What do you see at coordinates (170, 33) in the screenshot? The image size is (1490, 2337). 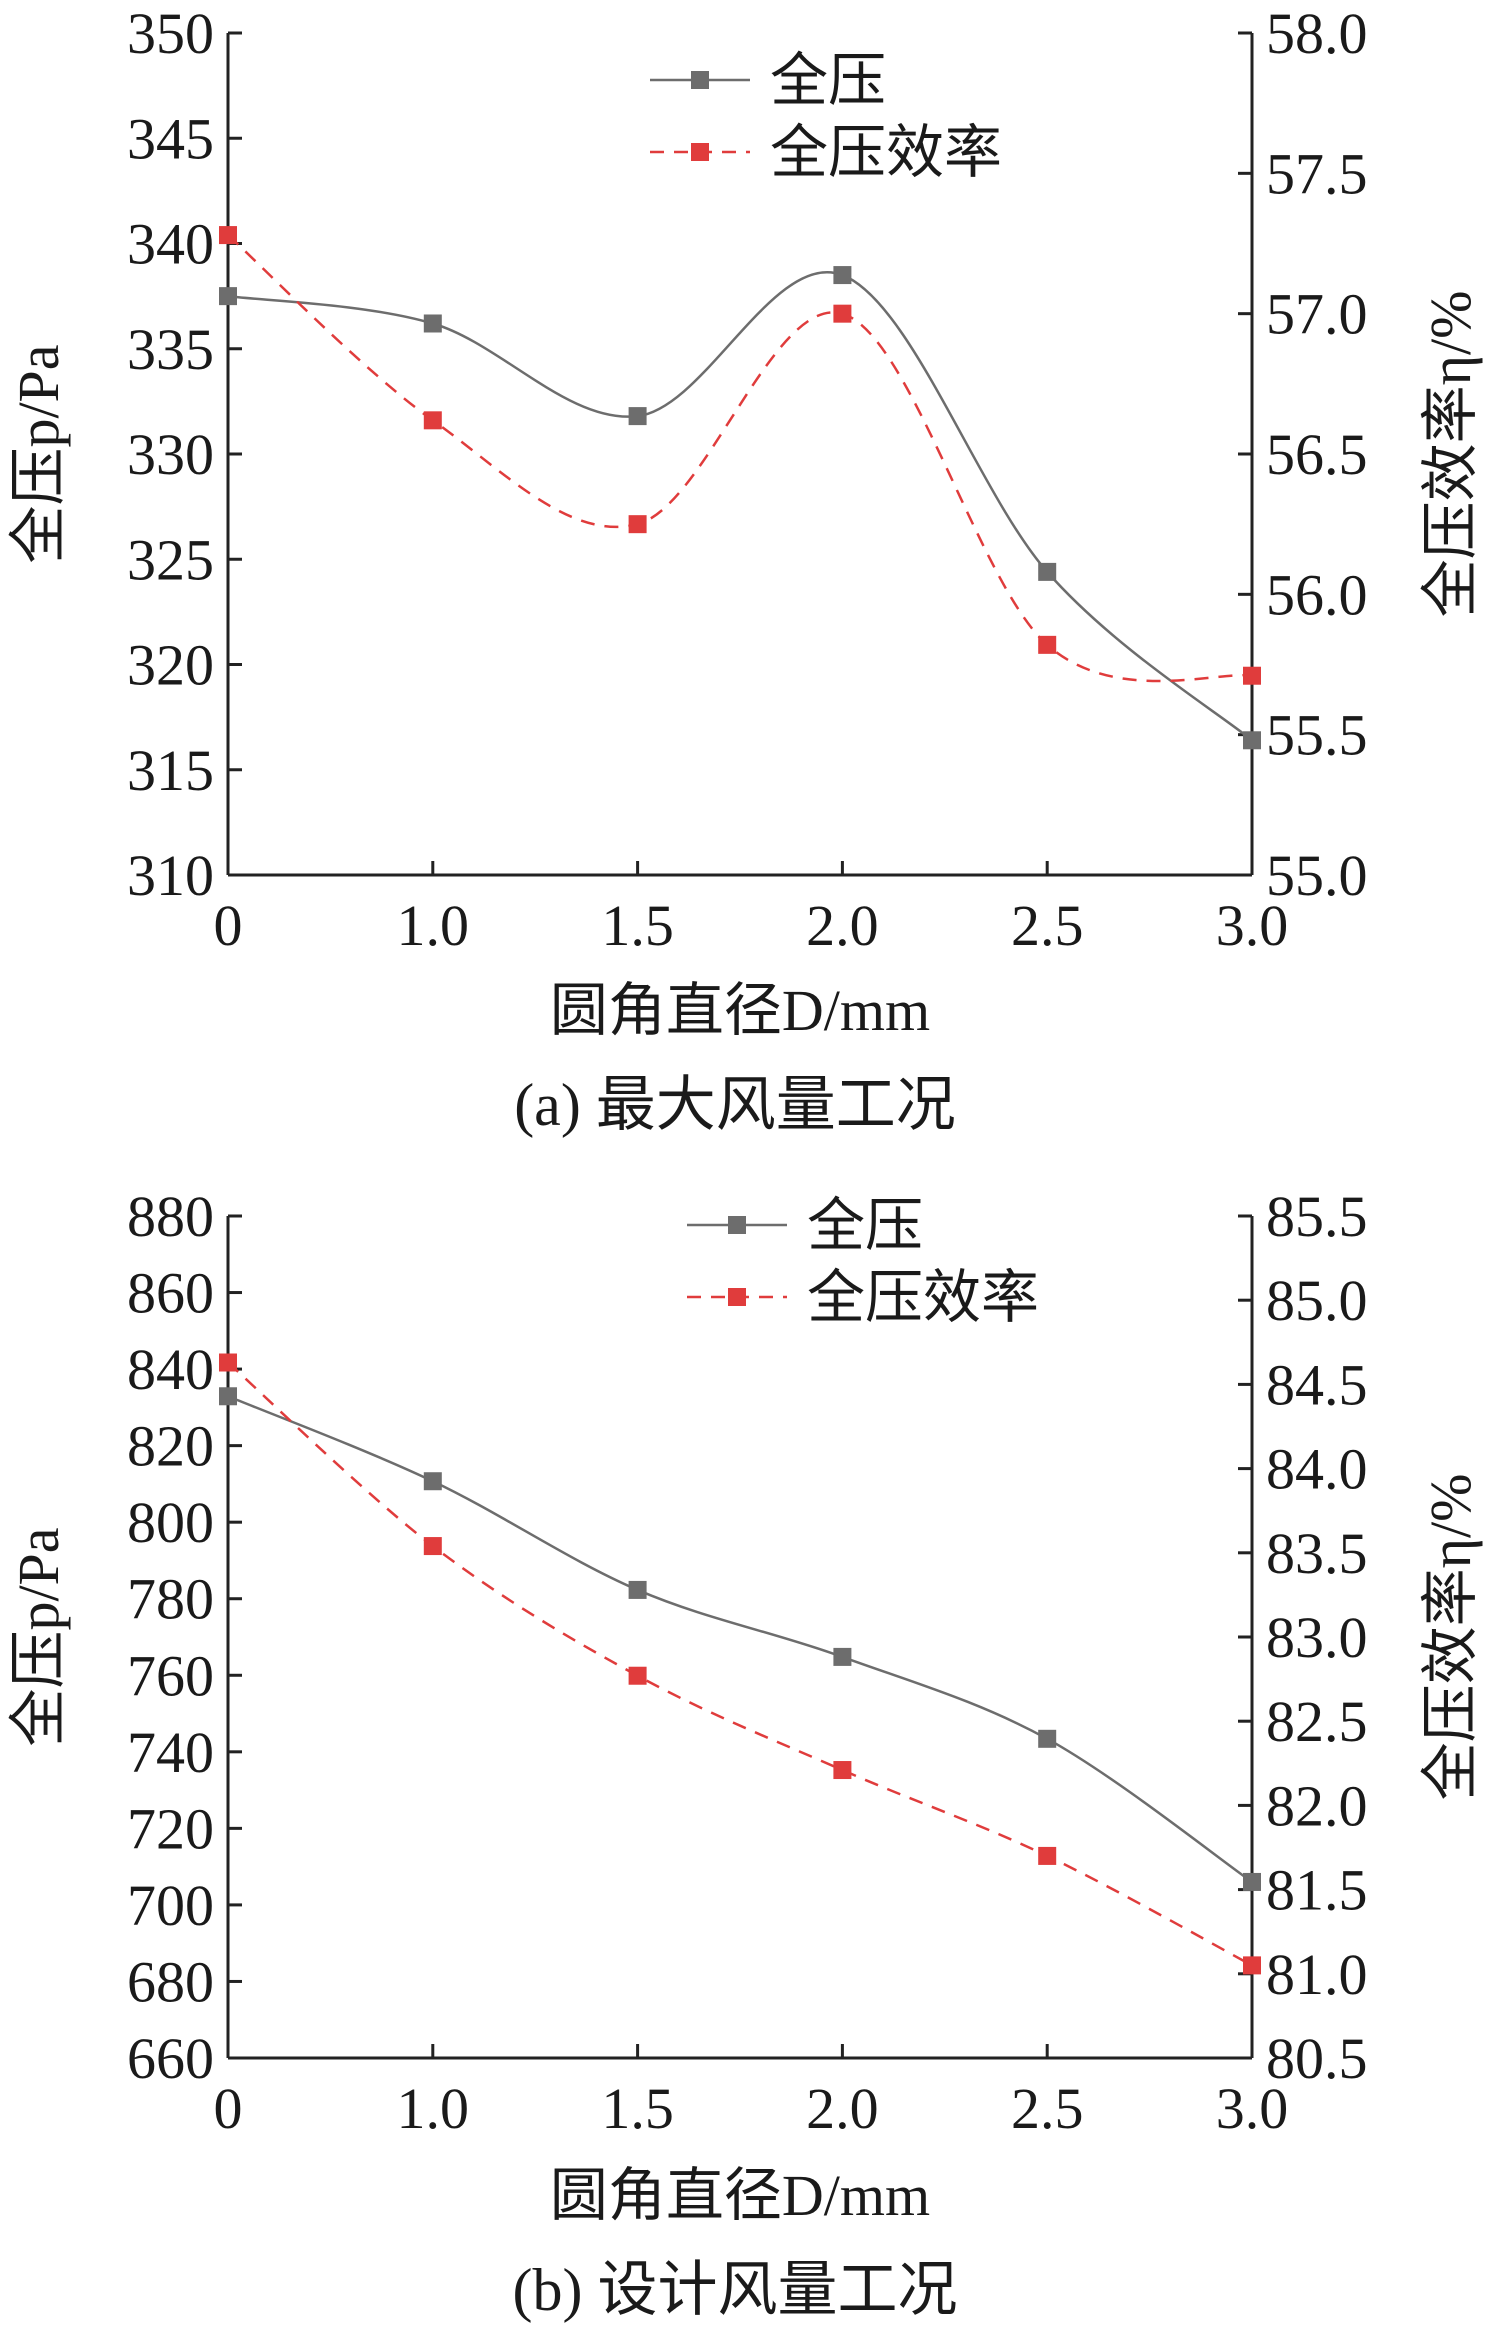 I see `left-tick-label: 350` at bounding box center [170, 33].